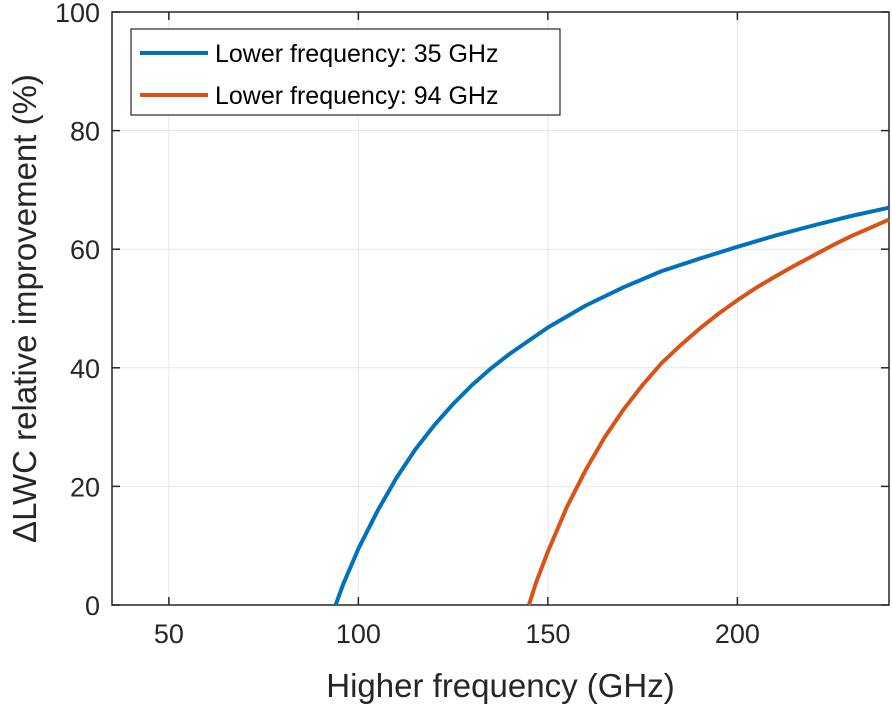 The width and height of the screenshot is (892, 705). I want to click on legend-box, so click(345, 72).